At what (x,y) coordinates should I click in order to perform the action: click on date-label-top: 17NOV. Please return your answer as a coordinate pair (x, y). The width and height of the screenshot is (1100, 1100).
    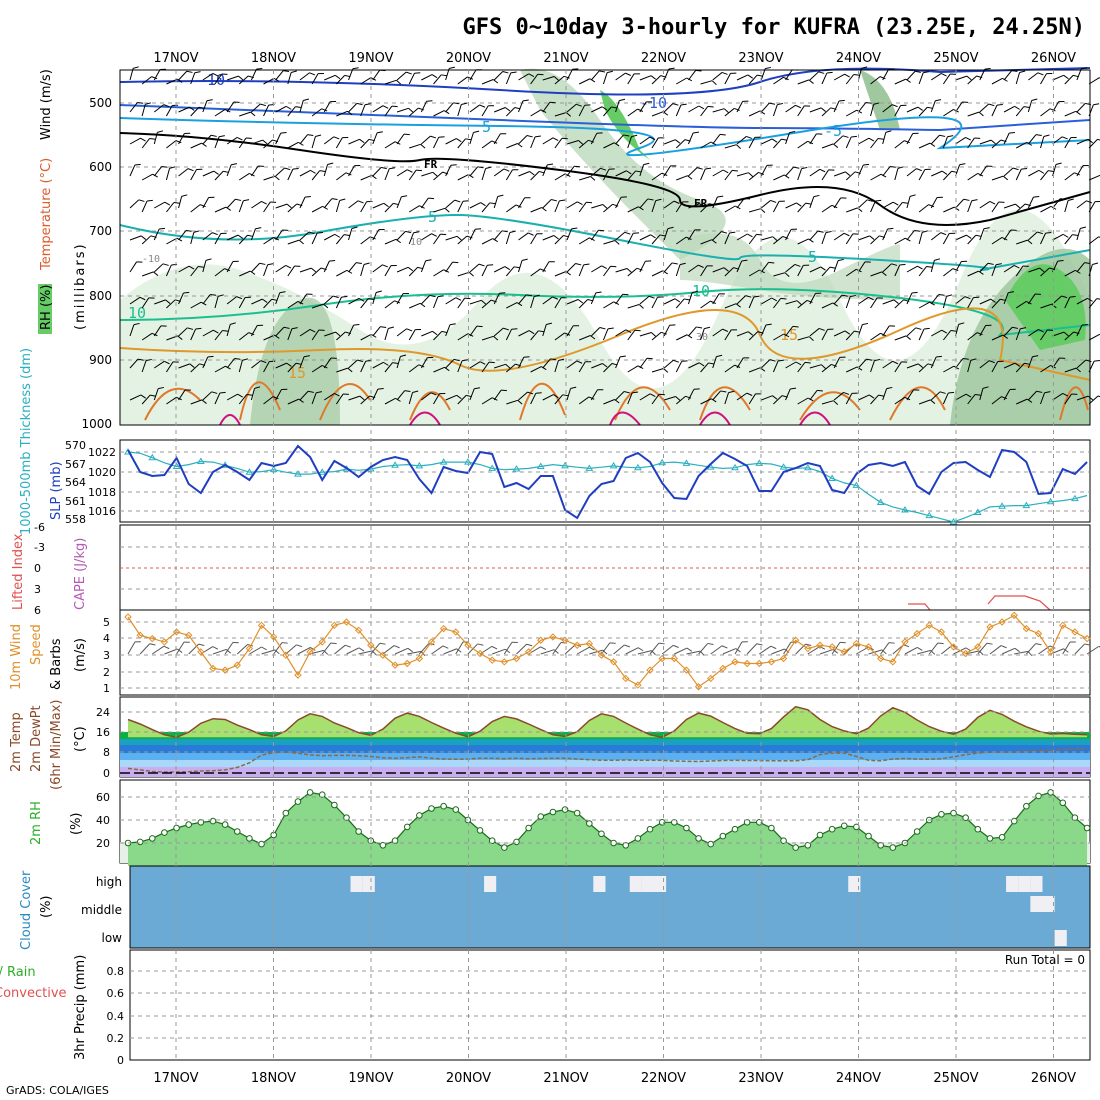
    Looking at the image, I should click on (175, 58).